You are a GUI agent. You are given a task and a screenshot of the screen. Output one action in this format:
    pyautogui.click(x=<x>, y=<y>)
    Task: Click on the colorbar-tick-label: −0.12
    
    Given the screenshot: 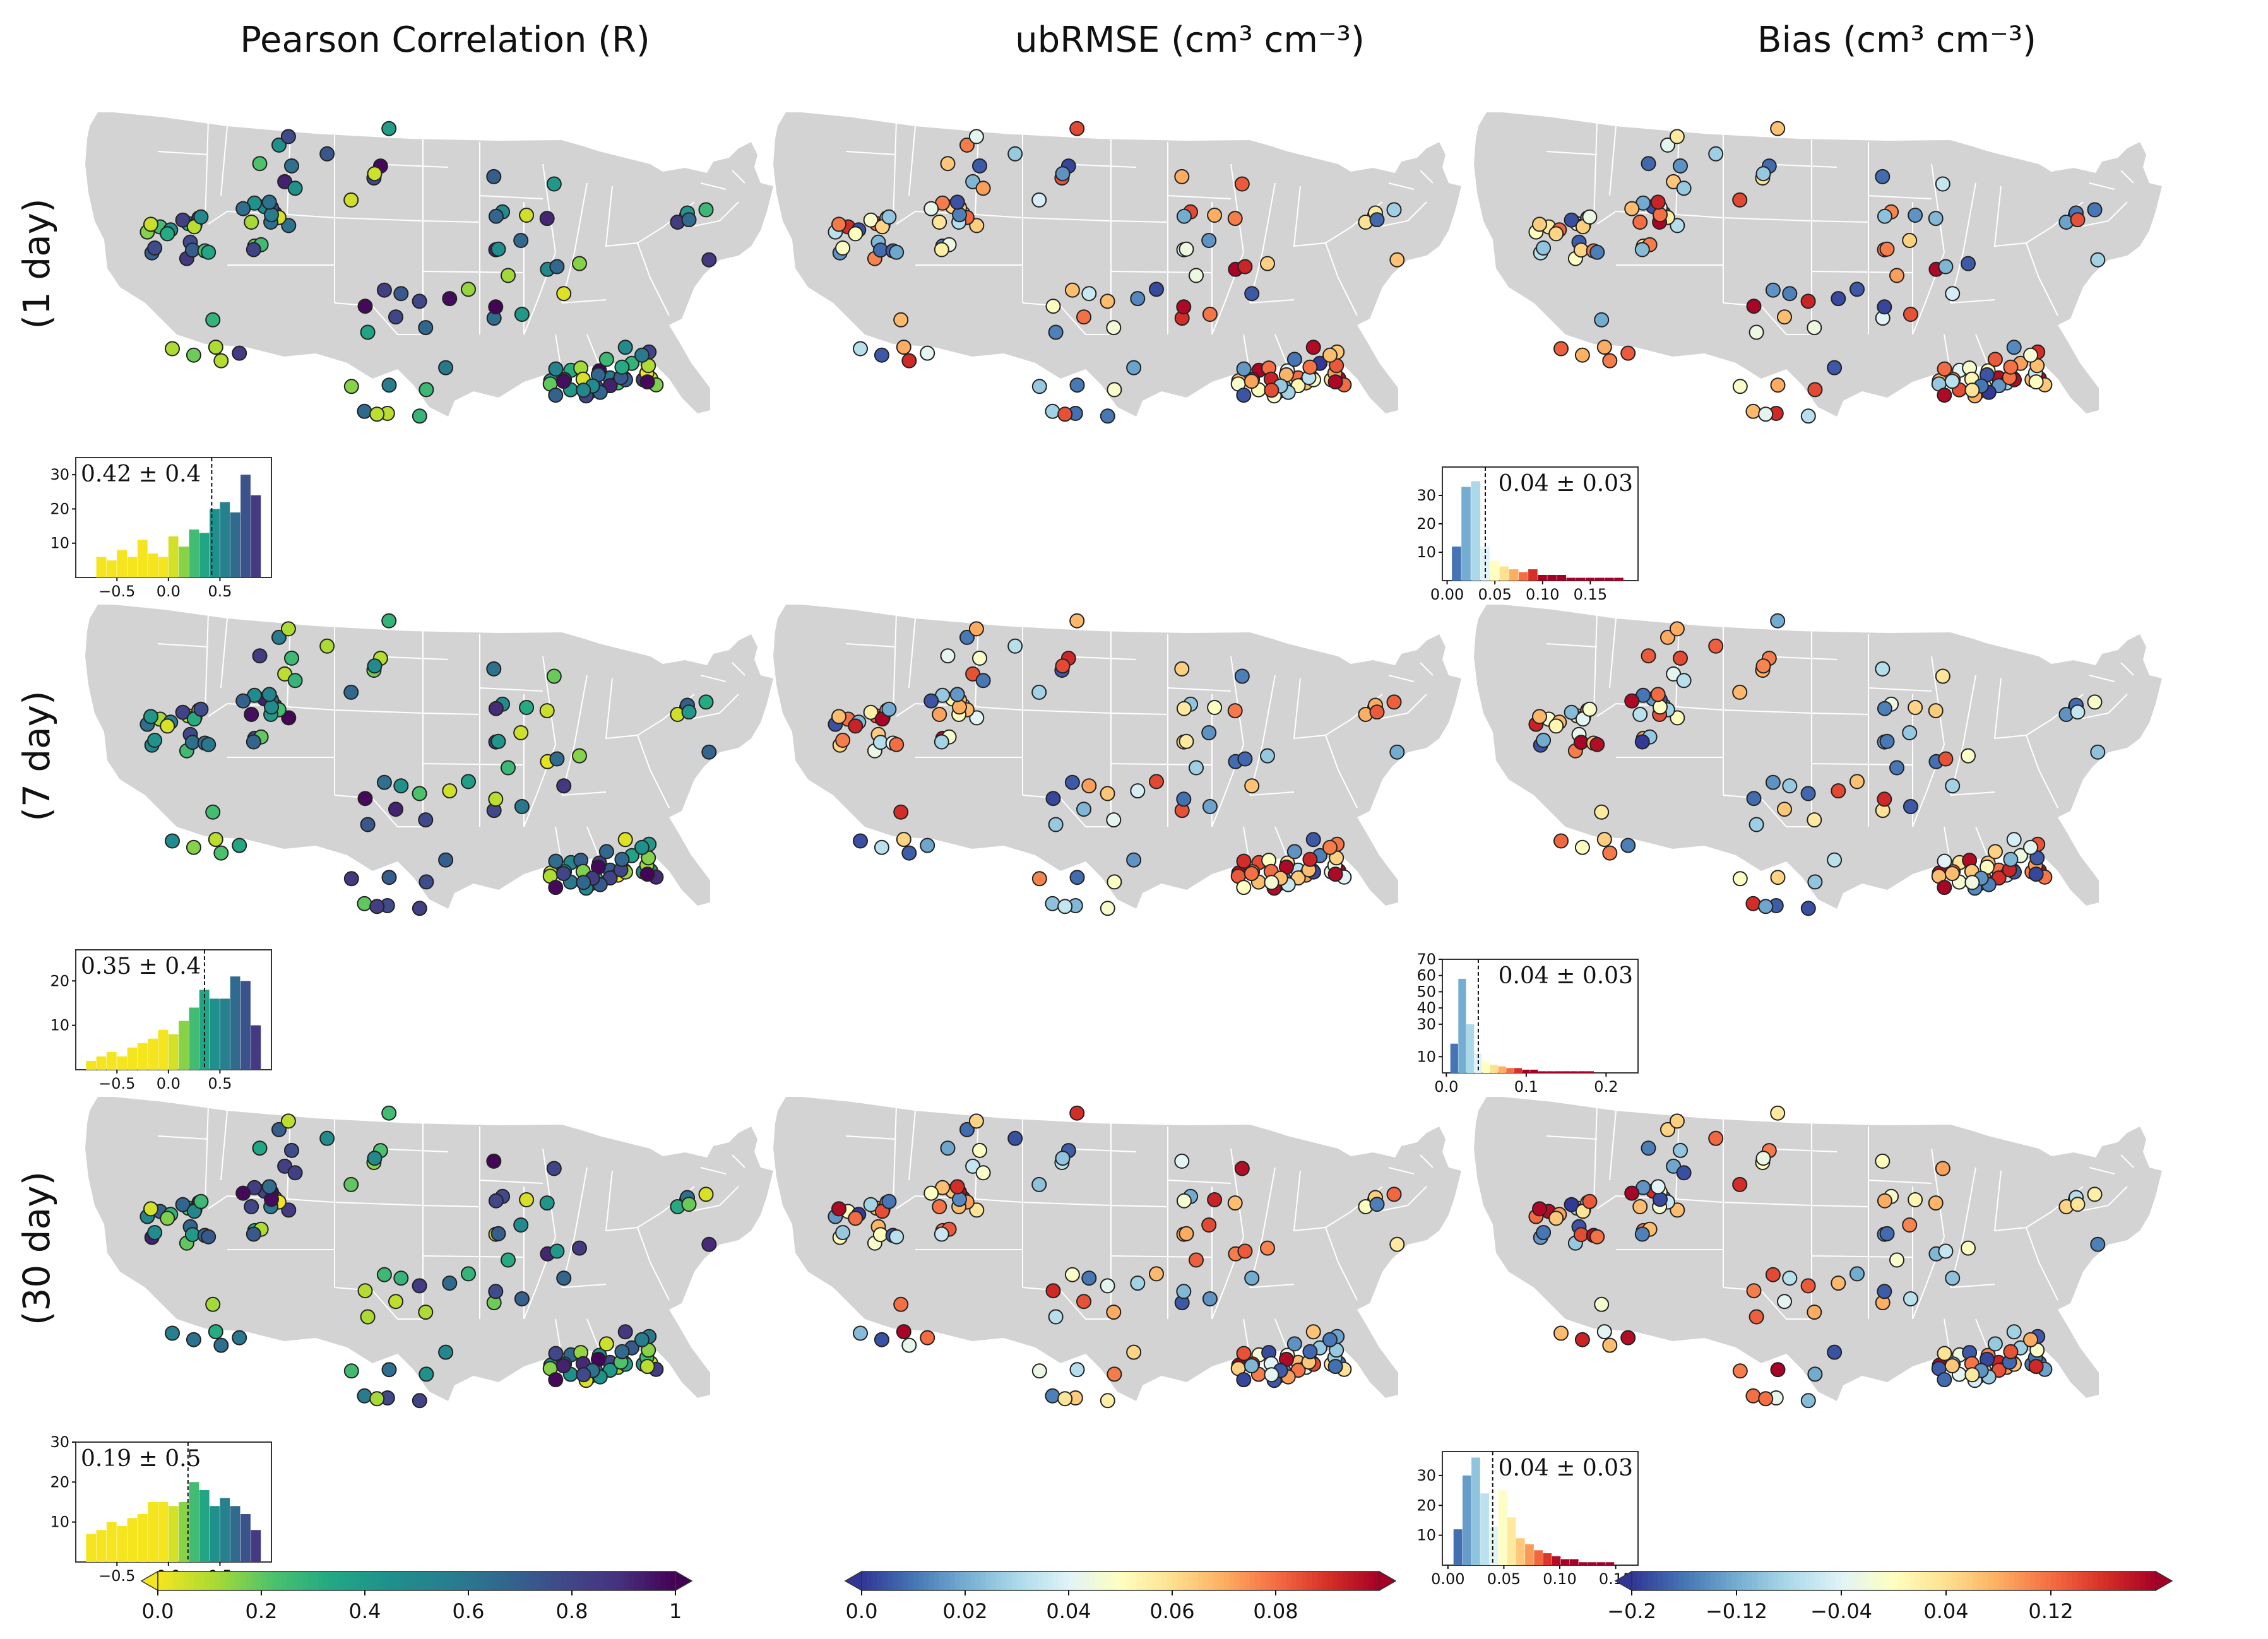 What is the action you would take?
    pyautogui.click(x=1736, y=1611)
    